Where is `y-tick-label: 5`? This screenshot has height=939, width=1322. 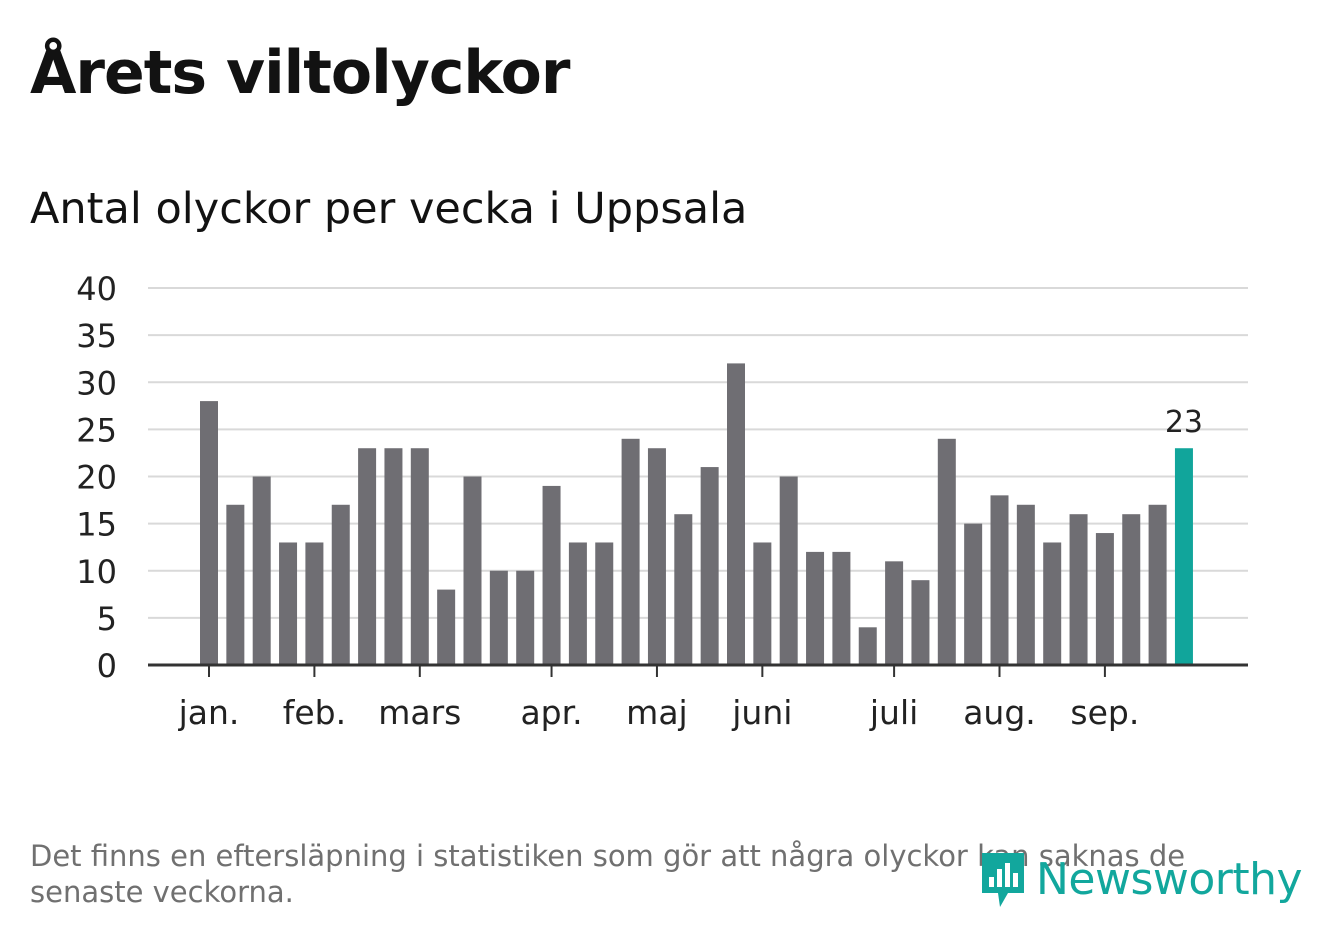 y-tick-label: 5 is located at coordinates (107, 619).